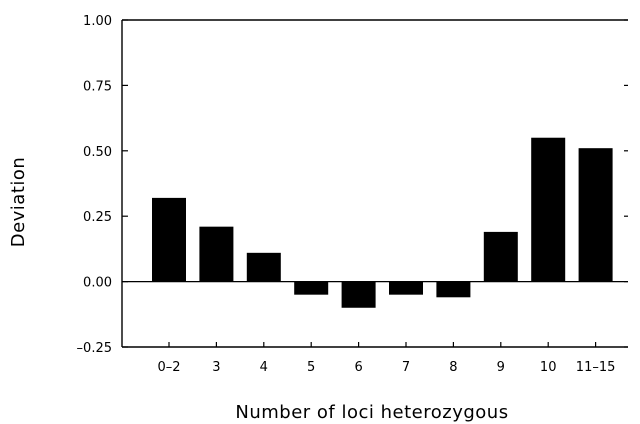 The image size is (640, 424). I want to click on y-tick-label: 0.50, so click(97, 152).